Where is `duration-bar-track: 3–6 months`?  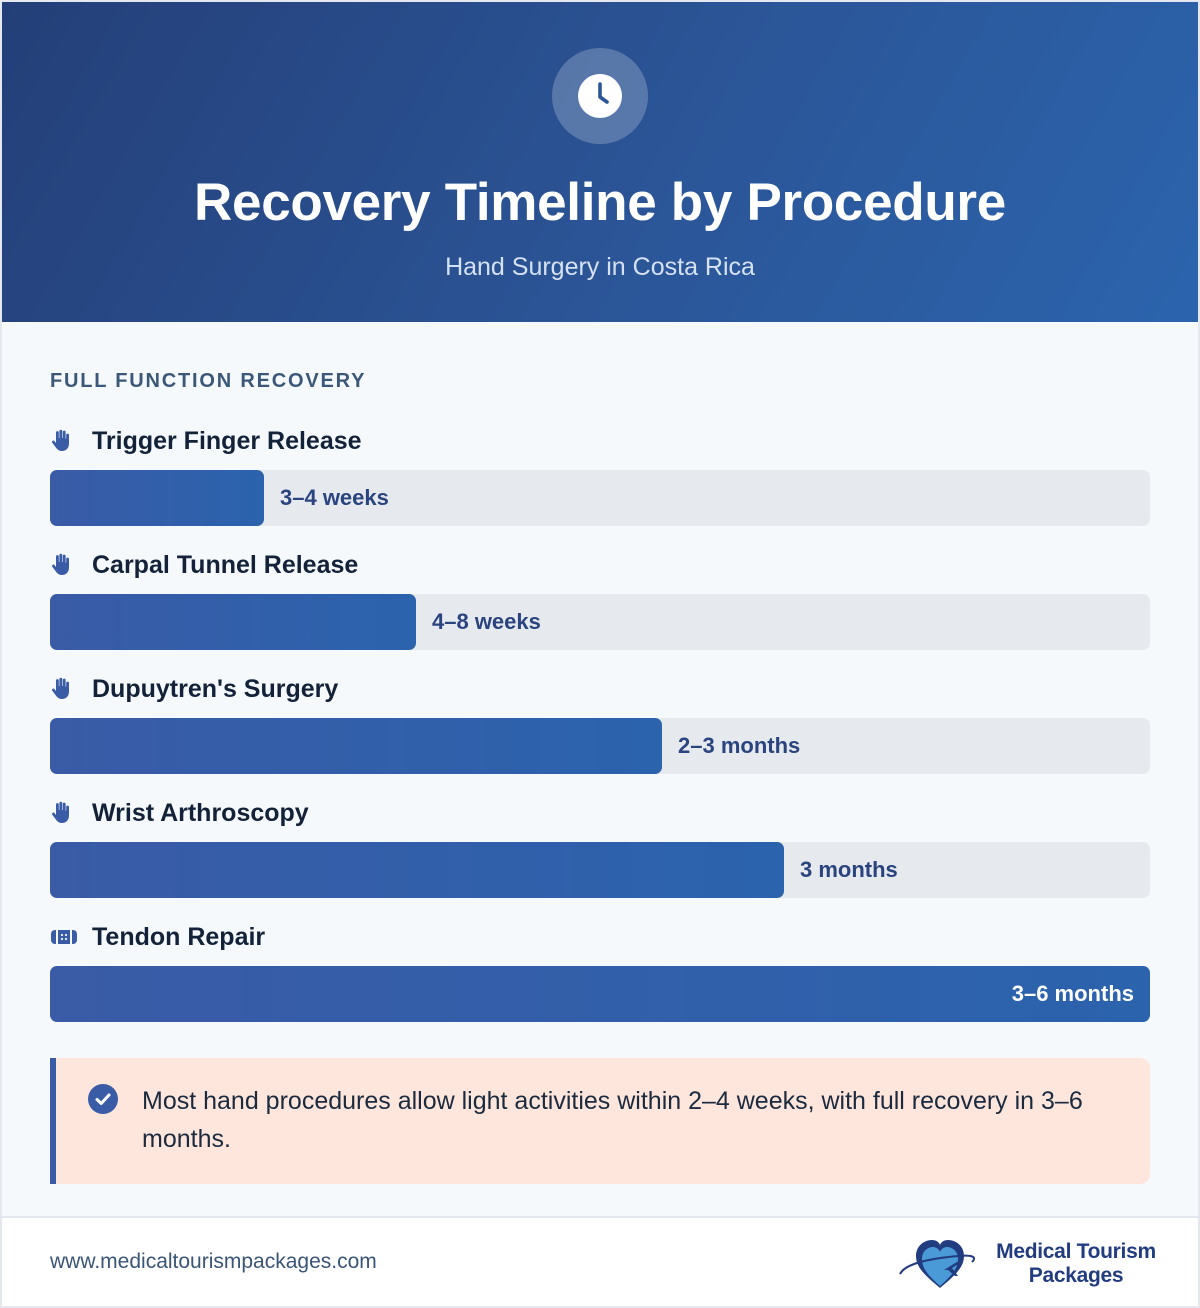
duration-bar-track: 3–6 months is located at coordinates (600, 994).